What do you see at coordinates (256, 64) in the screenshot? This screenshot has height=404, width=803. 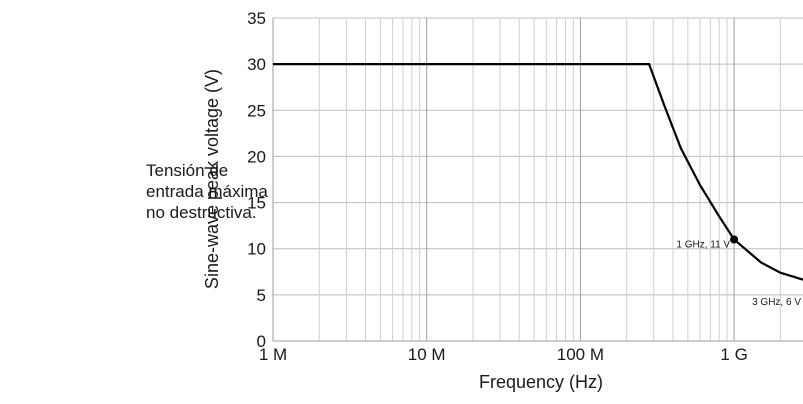 I see `y-tick-label: 30` at bounding box center [256, 64].